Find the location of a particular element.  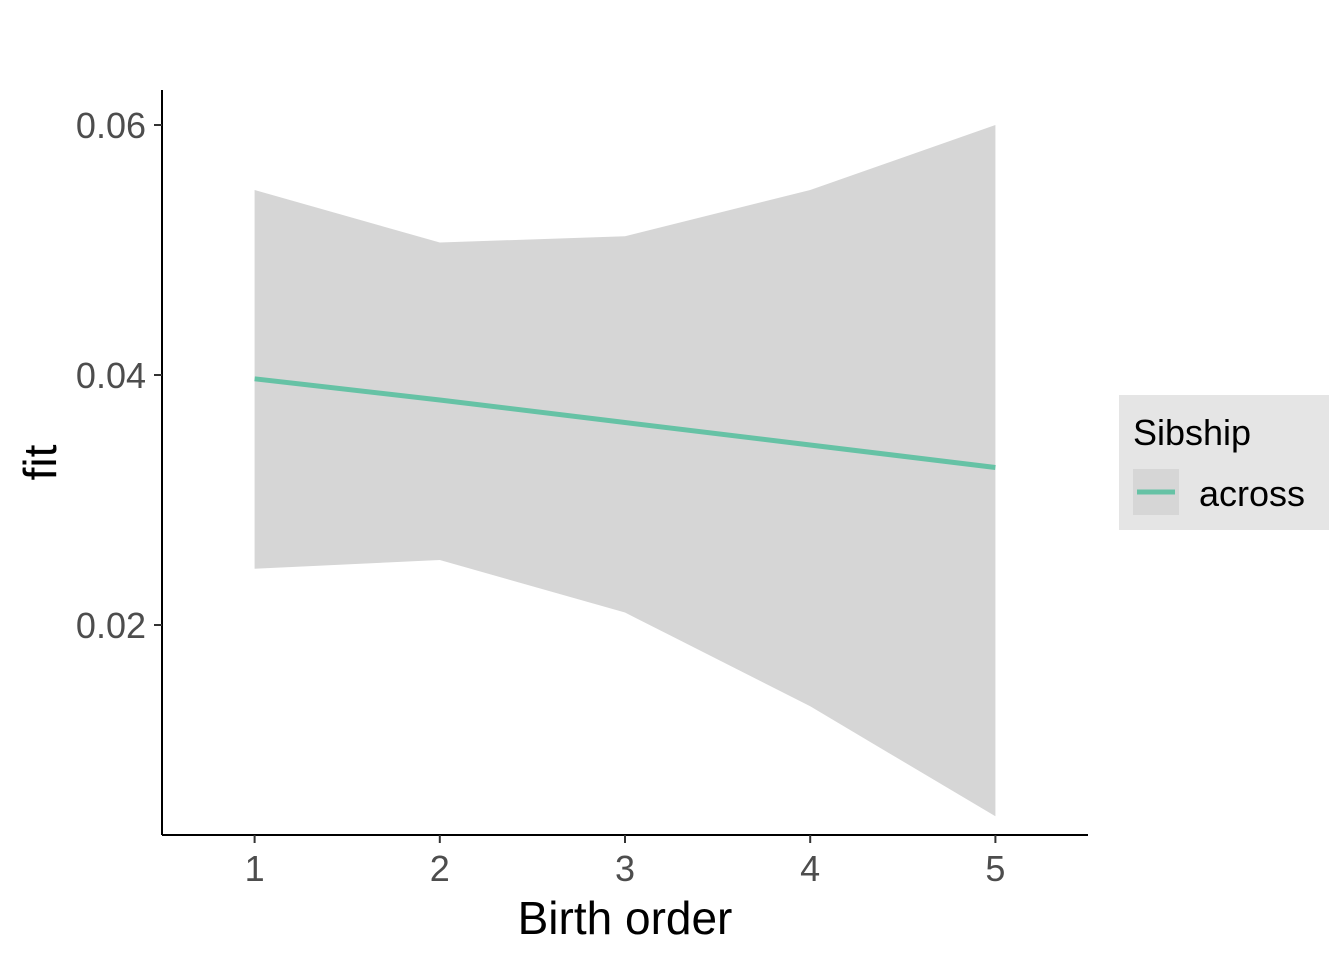

x-tick-label: 5 is located at coordinates (995, 868).